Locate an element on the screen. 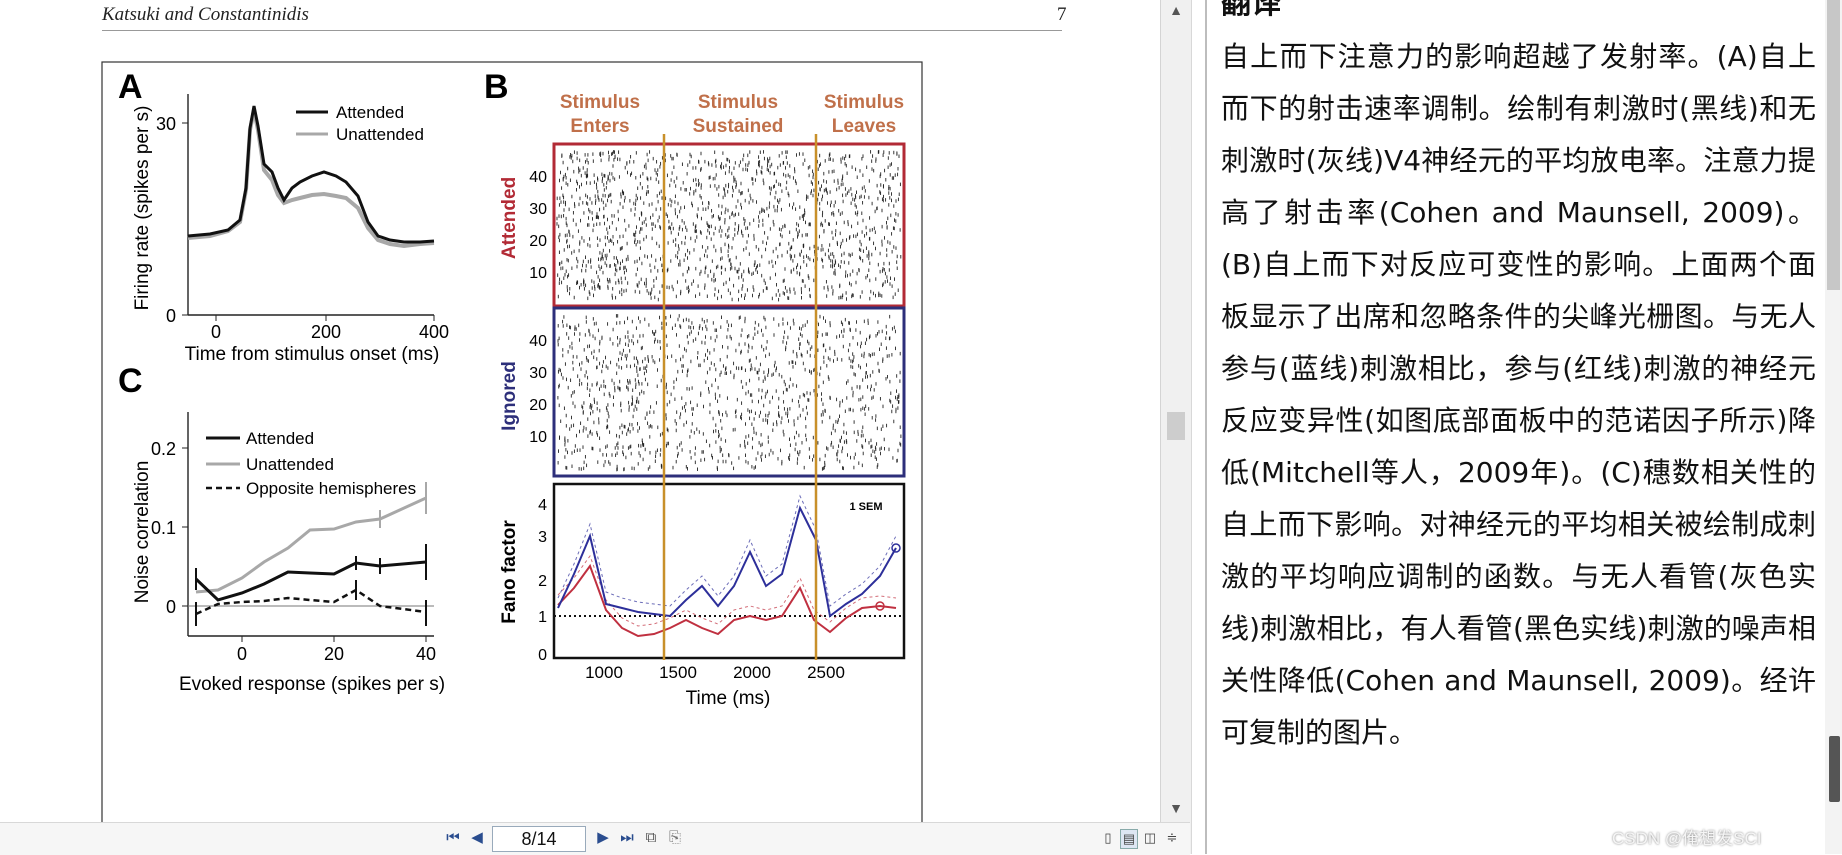  epoch-enters-line2: Enters is located at coordinates (599, 126).